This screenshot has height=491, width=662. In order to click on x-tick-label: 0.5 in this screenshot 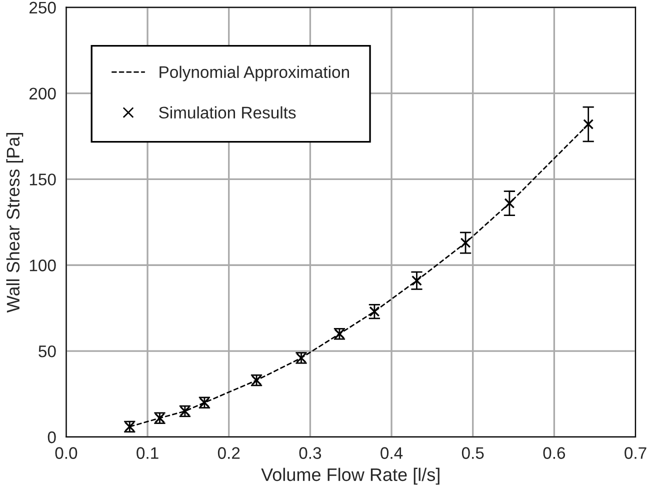, I will do `click(473, 453)`.